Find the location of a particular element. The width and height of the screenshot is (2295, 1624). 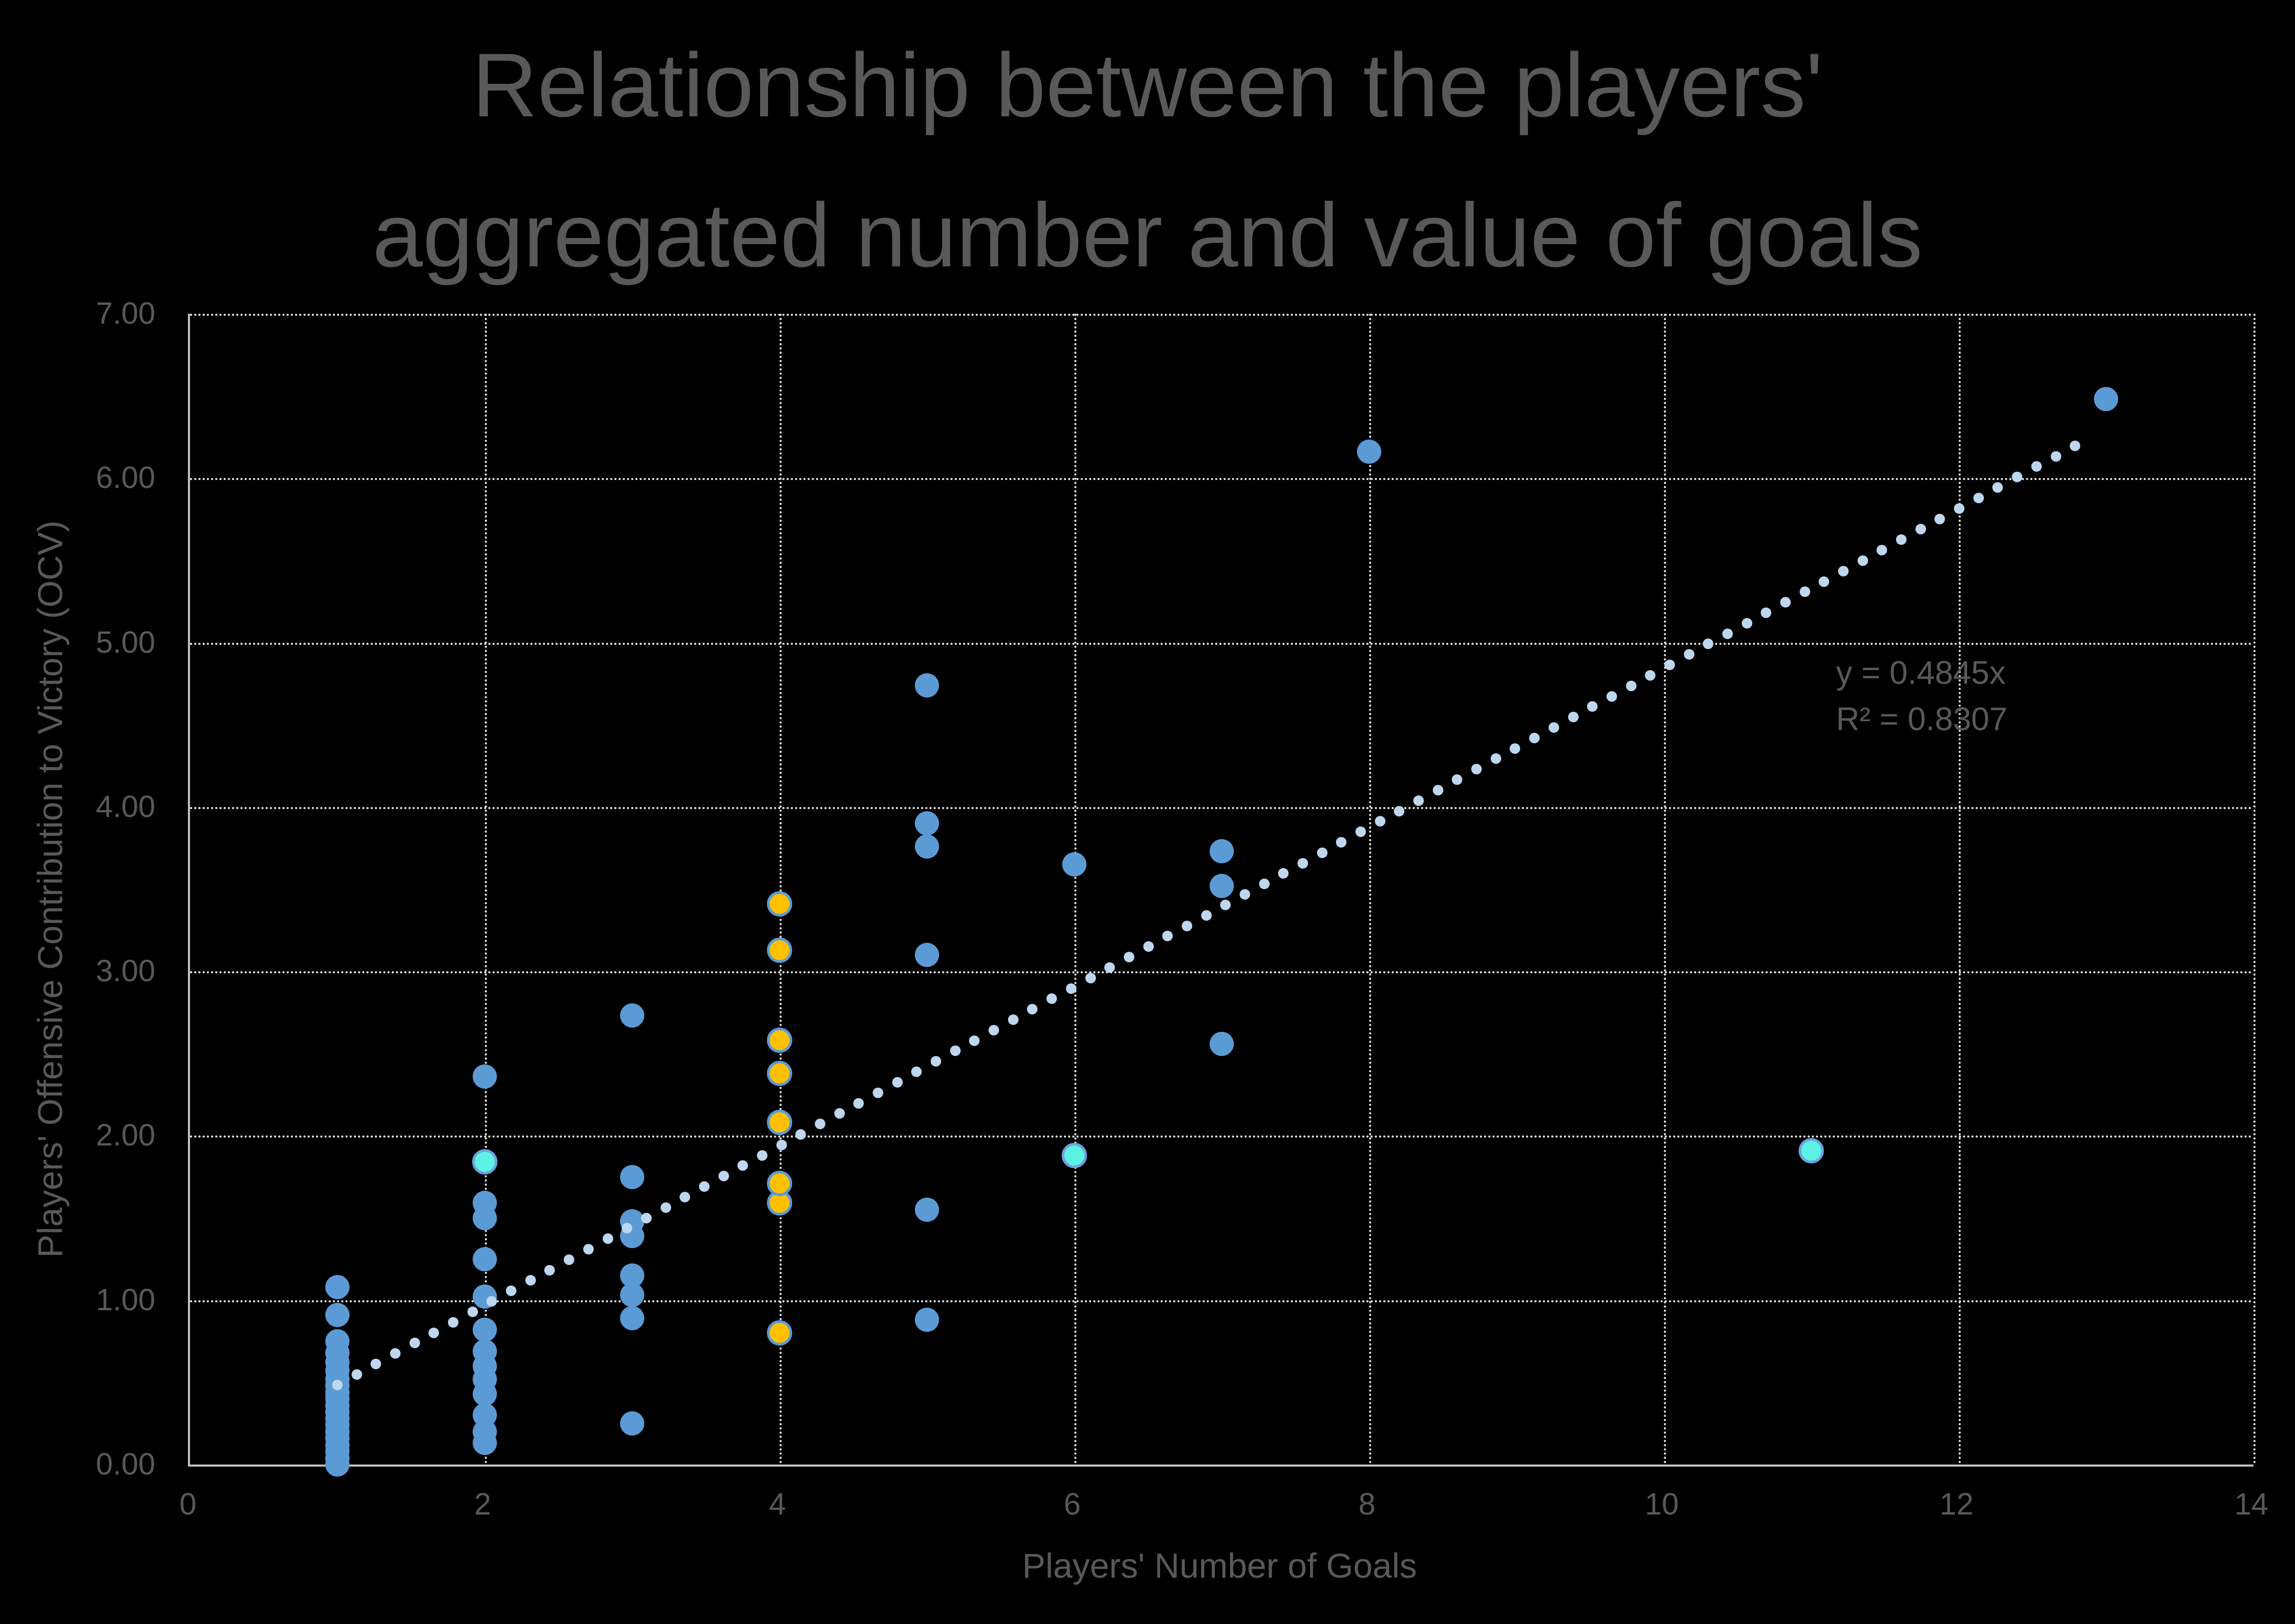

y-tick-label: 0.00 is located at coordinates (125, 1464).